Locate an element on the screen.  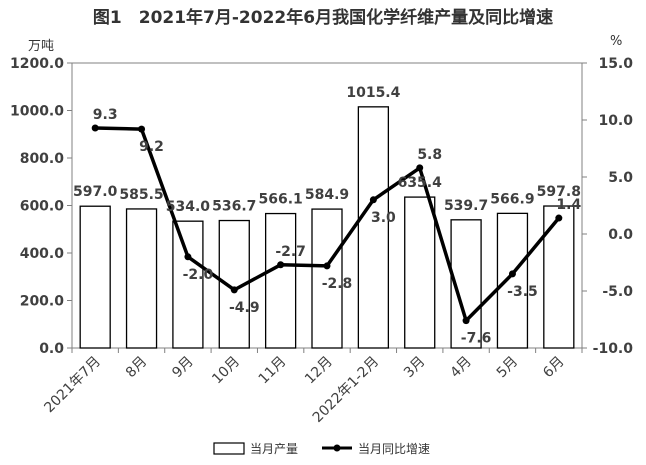
bar-data-label: 536.7 is located at coordinates (234, 207).